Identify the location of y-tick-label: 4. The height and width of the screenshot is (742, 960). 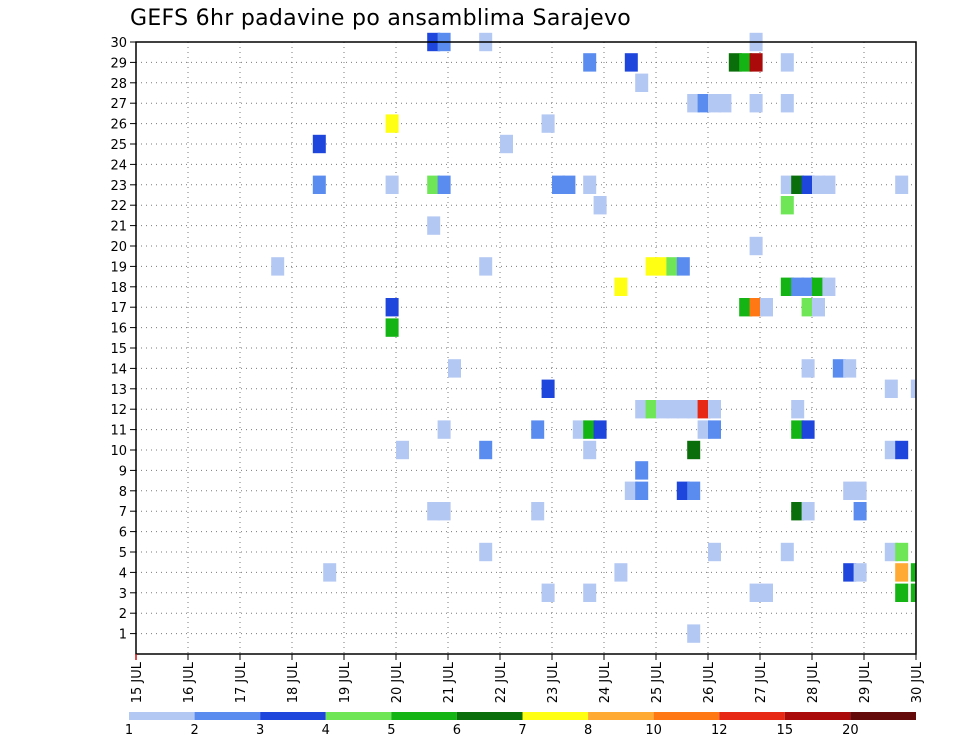
(123, 573).